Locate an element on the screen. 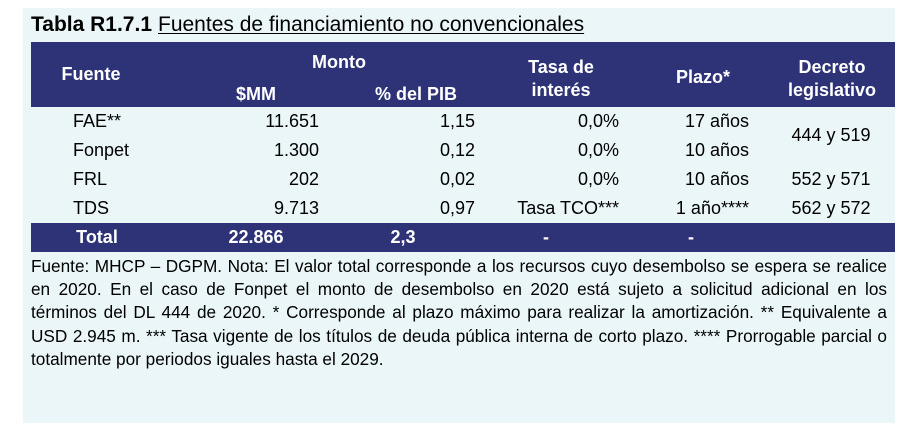 The width and height of the screenshot is (921, 430). header-monto: Monto is located at coordinates (339, 62).